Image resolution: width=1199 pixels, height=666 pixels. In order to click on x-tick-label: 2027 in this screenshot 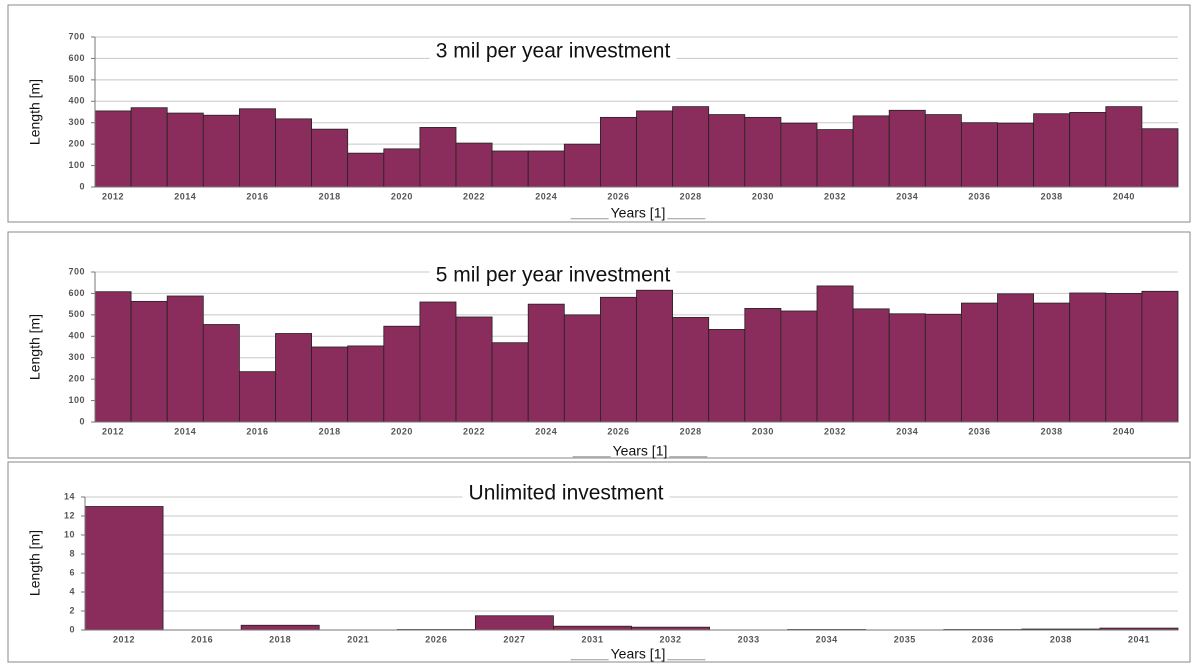, I will do `click(514, 639)`.